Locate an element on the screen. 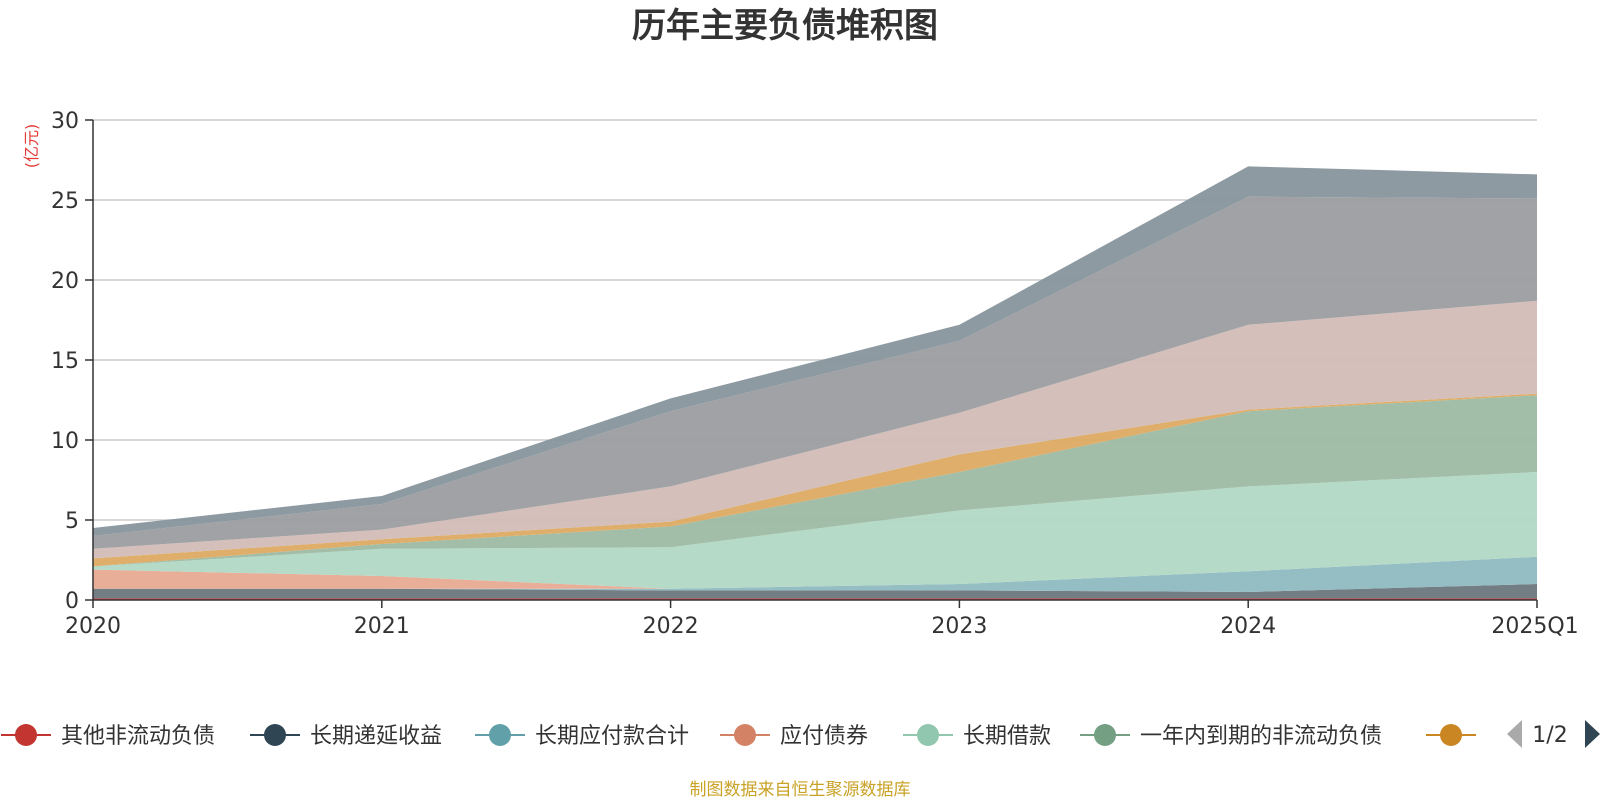  legend-item-6: 一年内到期的非流动负债 is located at coordinates (1231, 736).